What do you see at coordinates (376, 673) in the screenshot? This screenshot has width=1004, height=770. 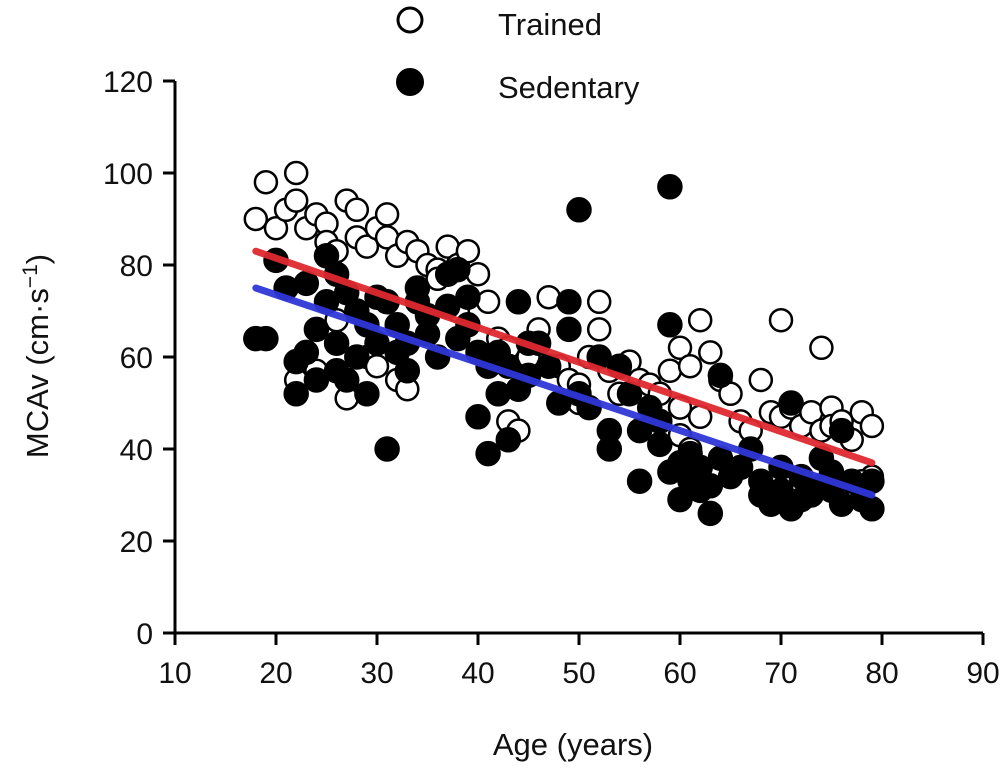 I see `x-tick-label: 30` at bounding box center [376, 673].